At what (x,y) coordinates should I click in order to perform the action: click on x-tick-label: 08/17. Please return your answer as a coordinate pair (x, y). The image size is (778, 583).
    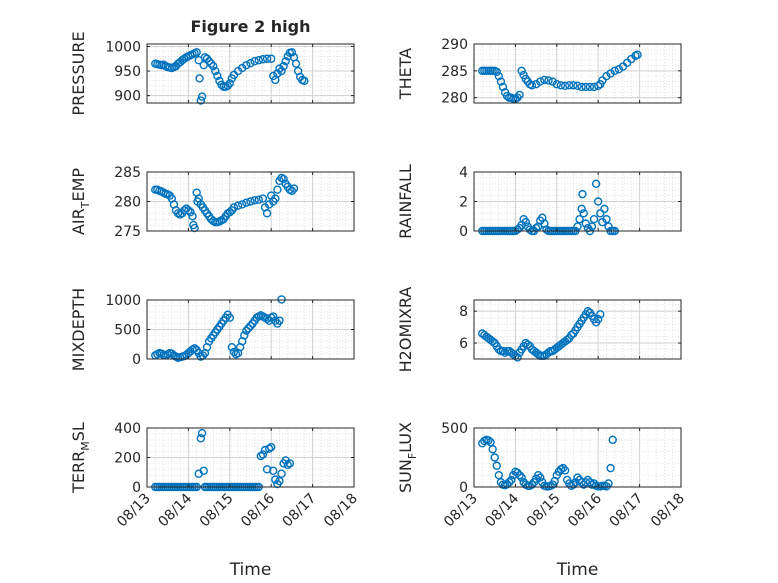
    Looking at the image, I should click on (627, 511).